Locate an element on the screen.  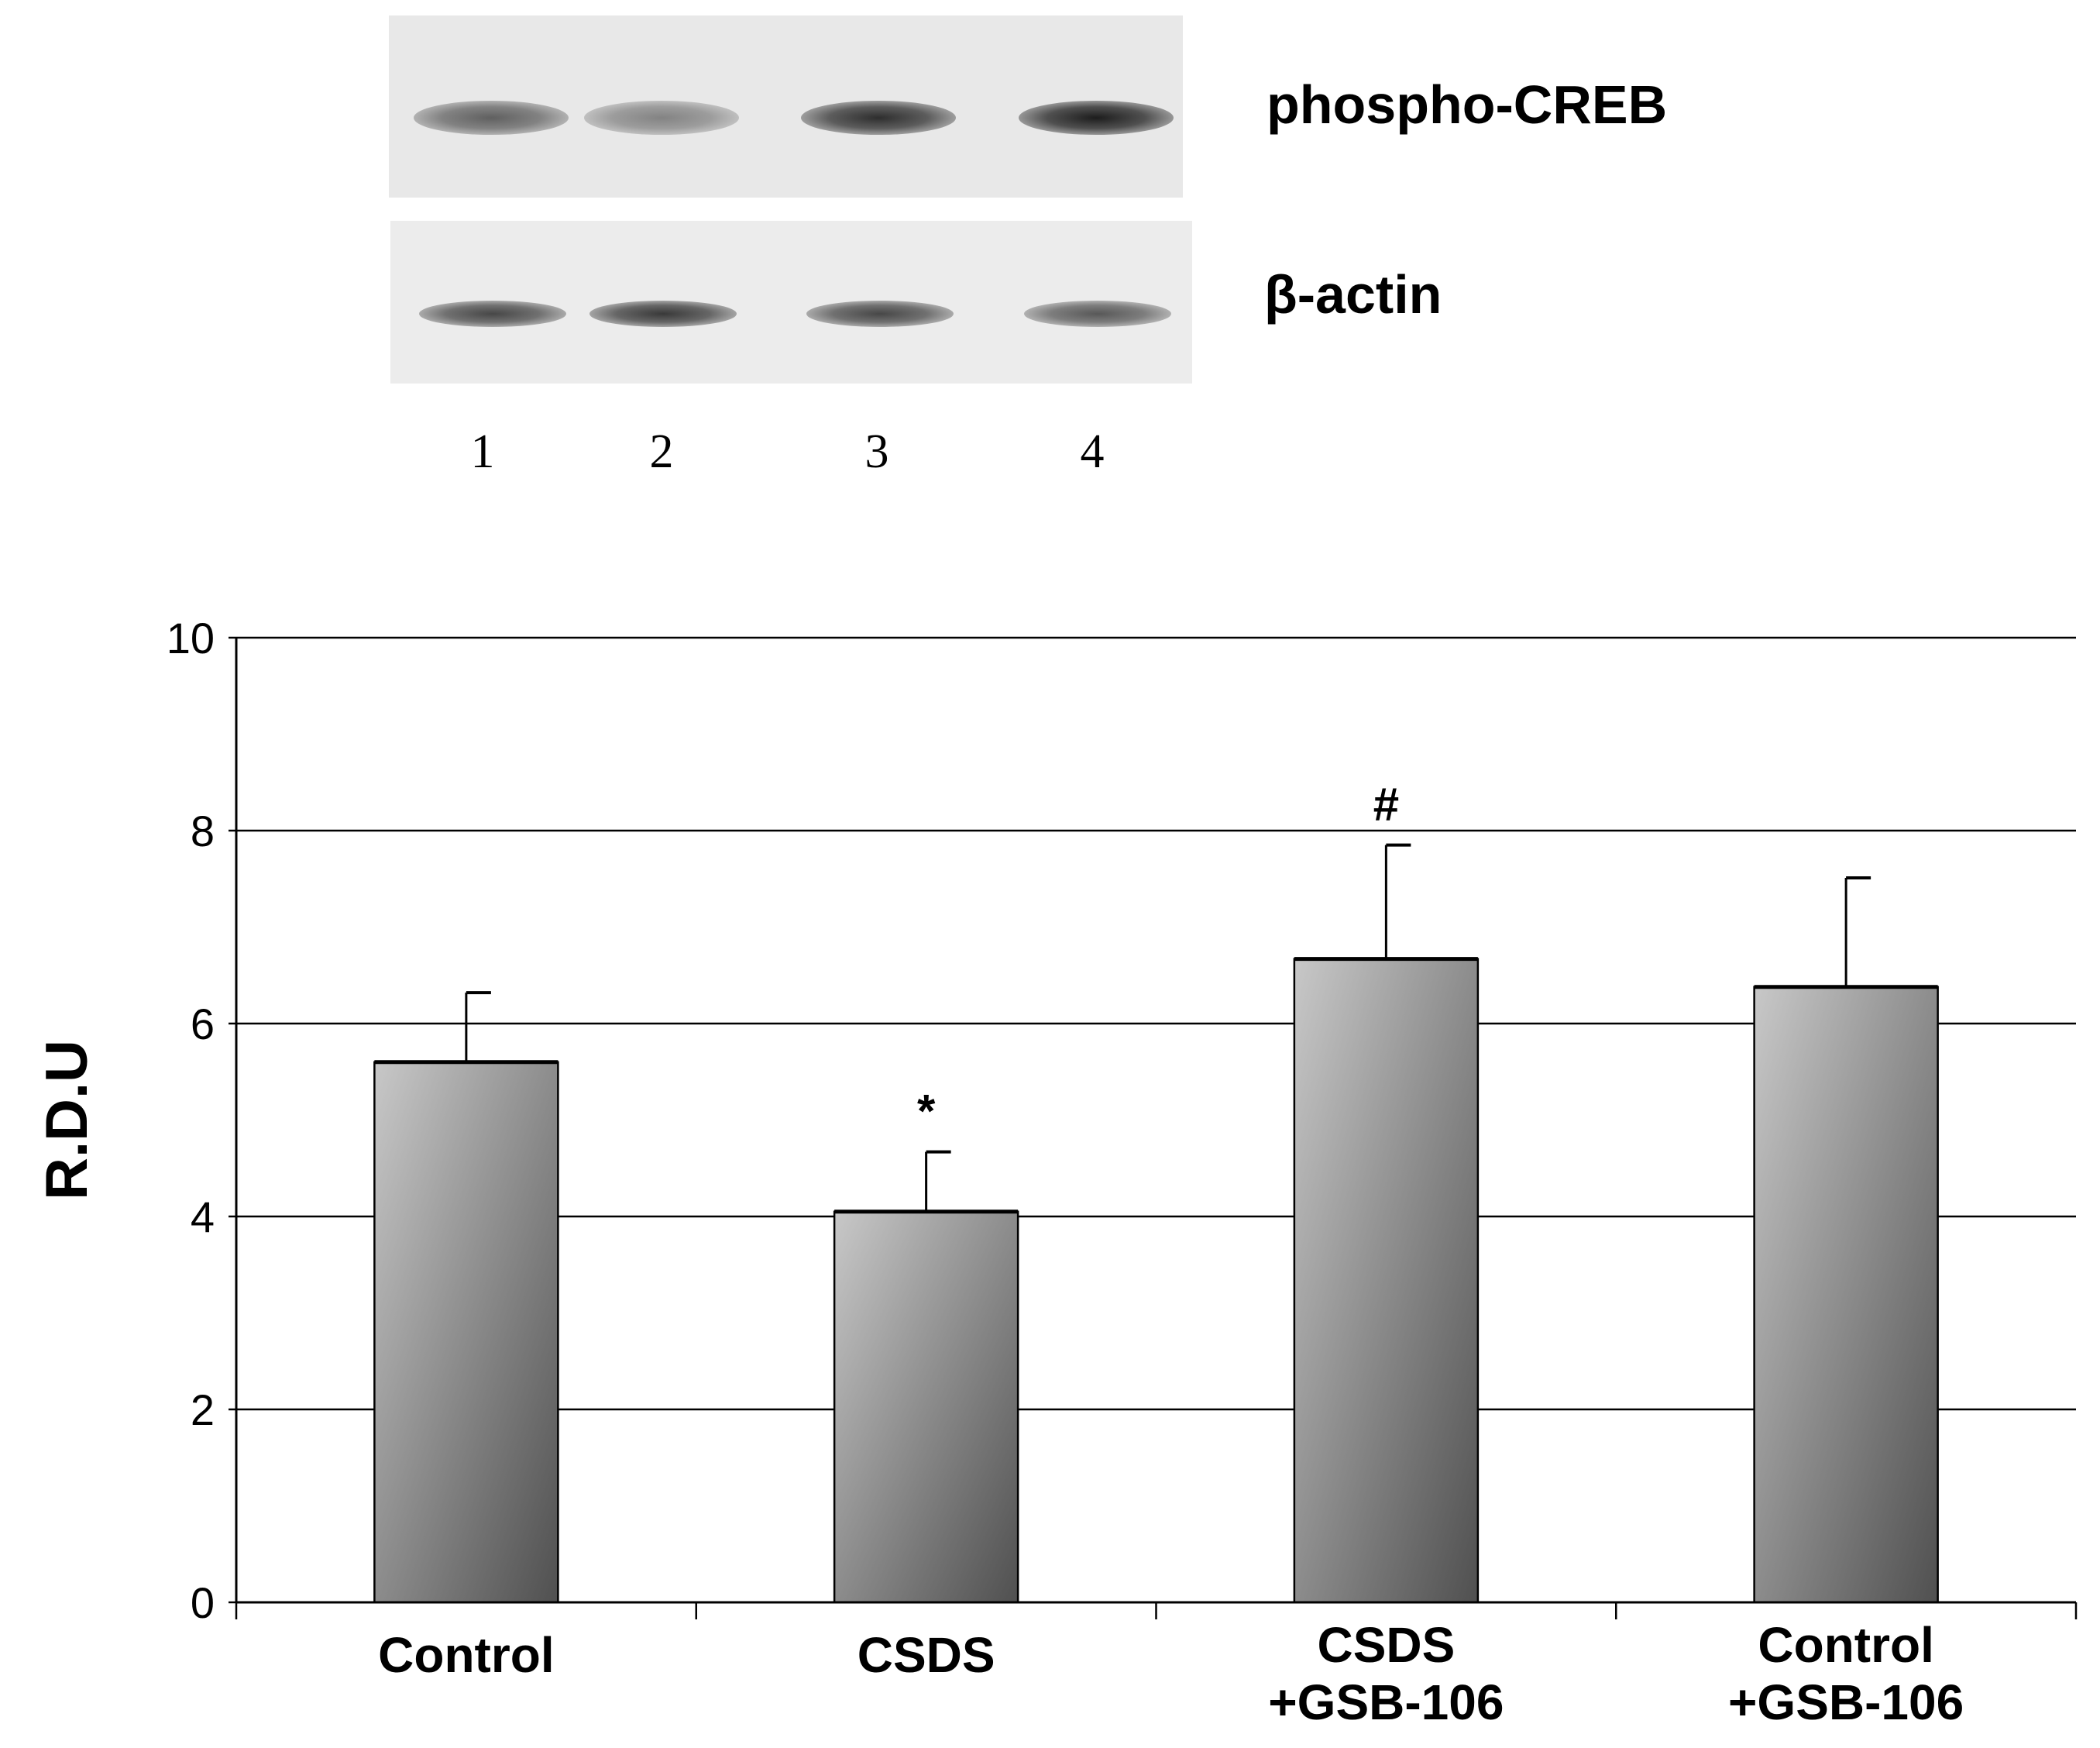
blot-label-beta-actin: β-actin is located at coordinates (1353, 294).